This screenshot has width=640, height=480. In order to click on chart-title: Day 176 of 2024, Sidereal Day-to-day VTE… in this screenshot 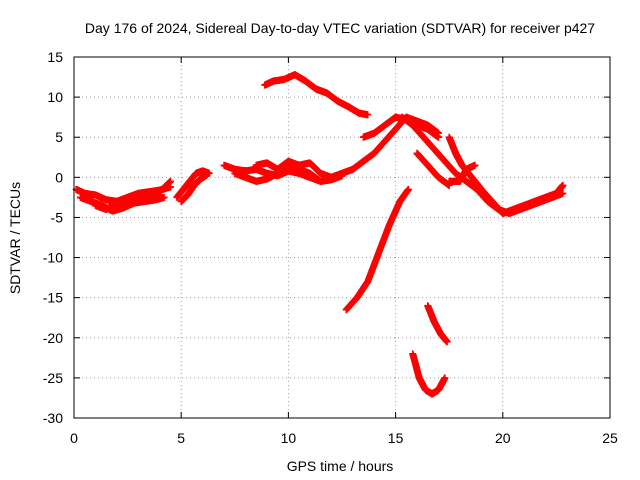, I will do `click(340, 28)`.